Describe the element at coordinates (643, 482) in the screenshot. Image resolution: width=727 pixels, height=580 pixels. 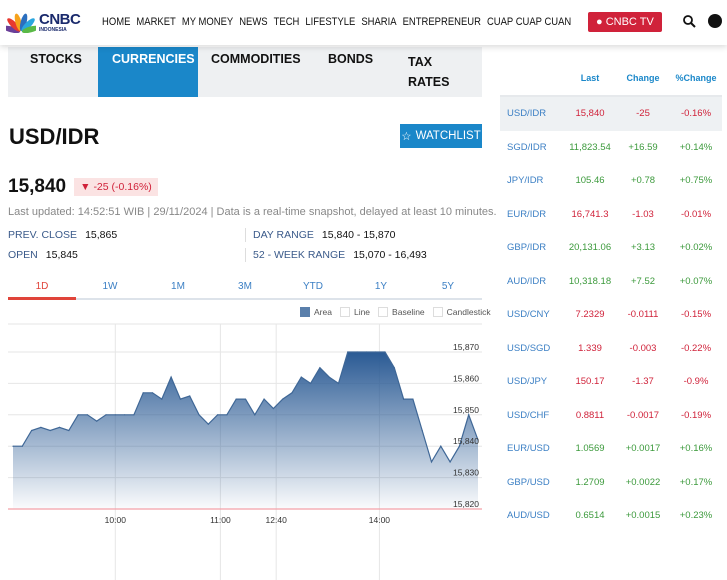
I see `change-value: +0.0022` at that location.